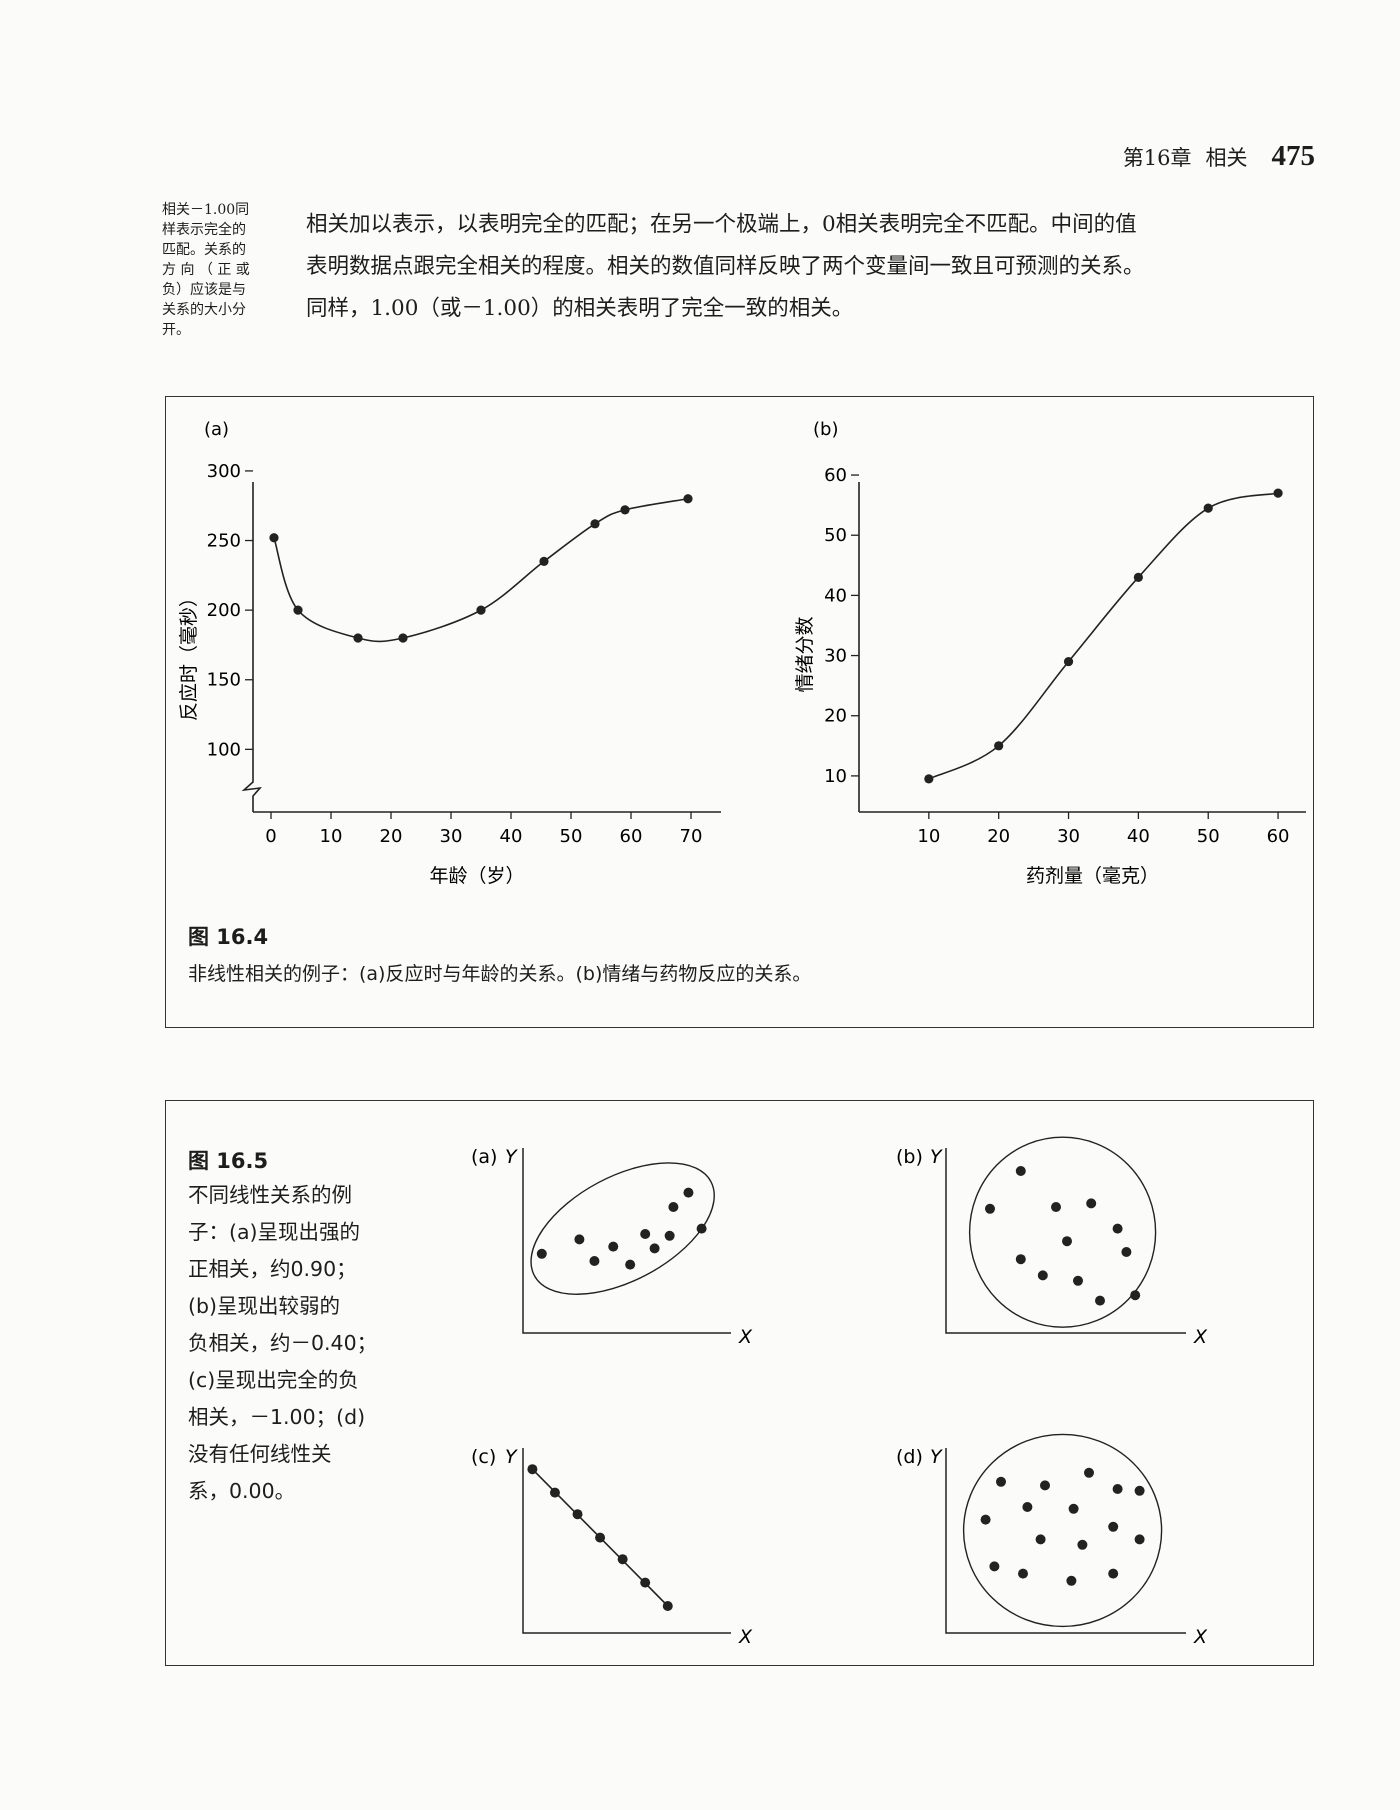 Image resolution: width=1400 pixels, height=1810 pixels. Describe the element at coordinates (224, 680) in the screenshot. I see `y-tick-label: 150` at that location.